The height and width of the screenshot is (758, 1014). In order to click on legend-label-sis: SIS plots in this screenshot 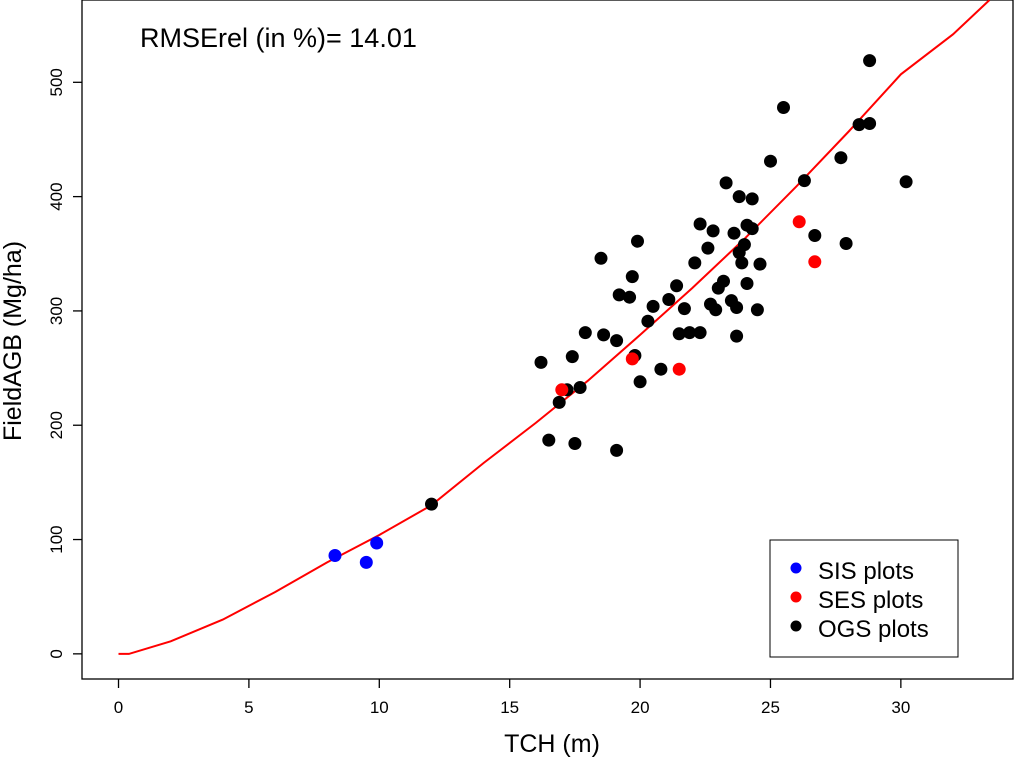, I will do `click(866, 571)`.